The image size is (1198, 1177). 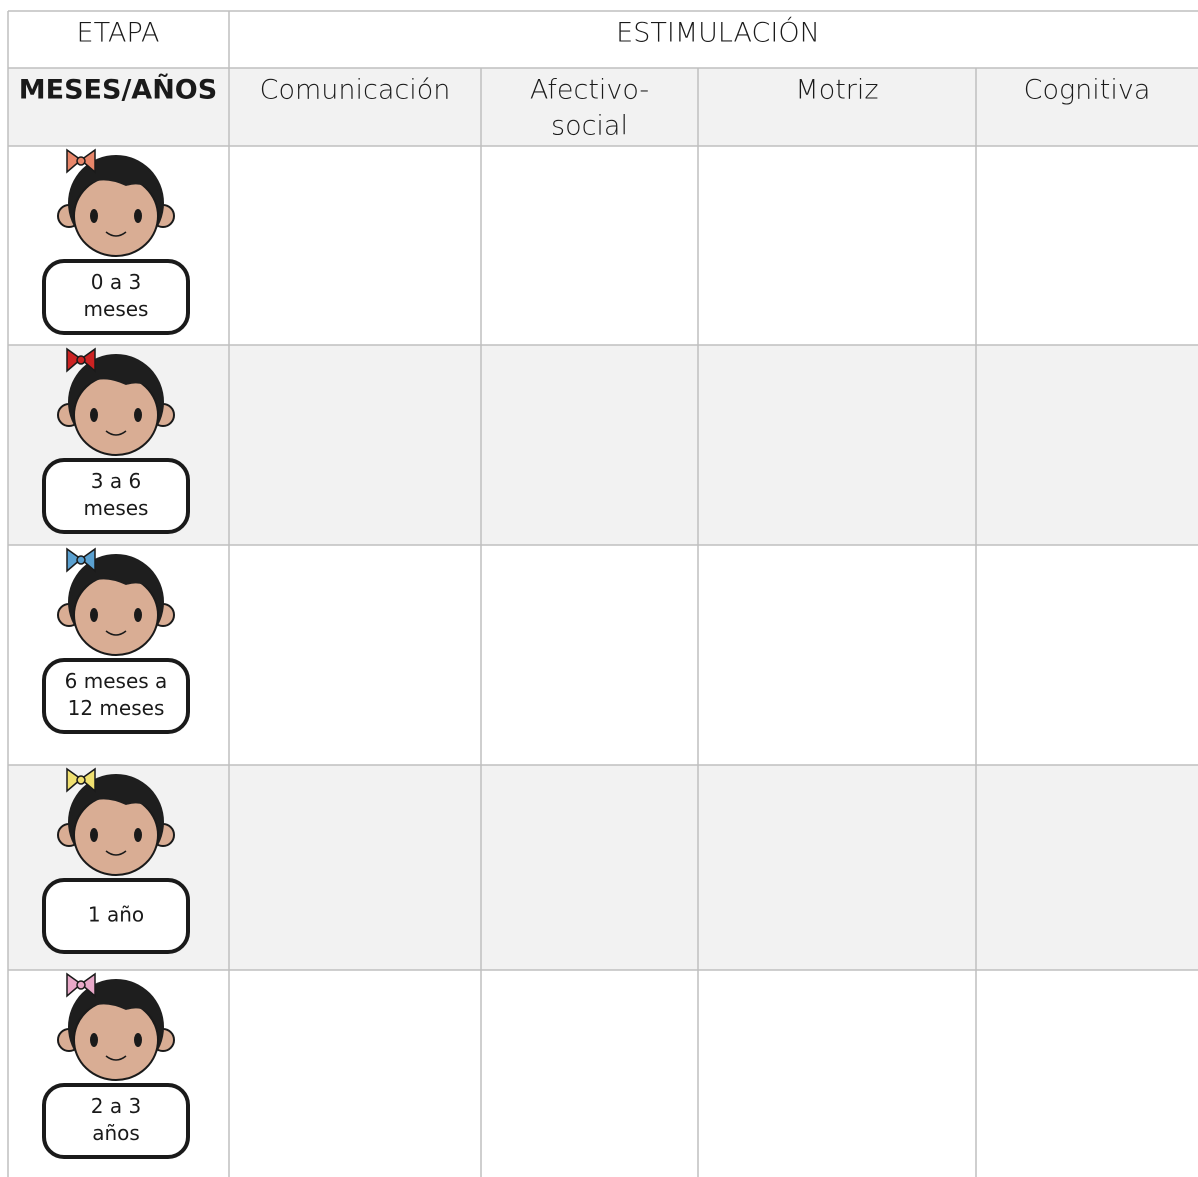 I want to click on child-icon: 1 año, so click(x=116, y=860).